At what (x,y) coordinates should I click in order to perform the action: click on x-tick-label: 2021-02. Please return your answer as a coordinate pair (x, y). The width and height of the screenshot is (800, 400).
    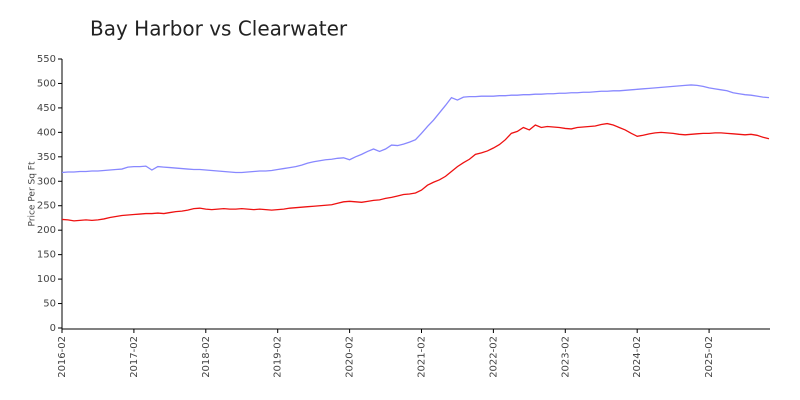
    Looking at the image, I should click on (421, 357).